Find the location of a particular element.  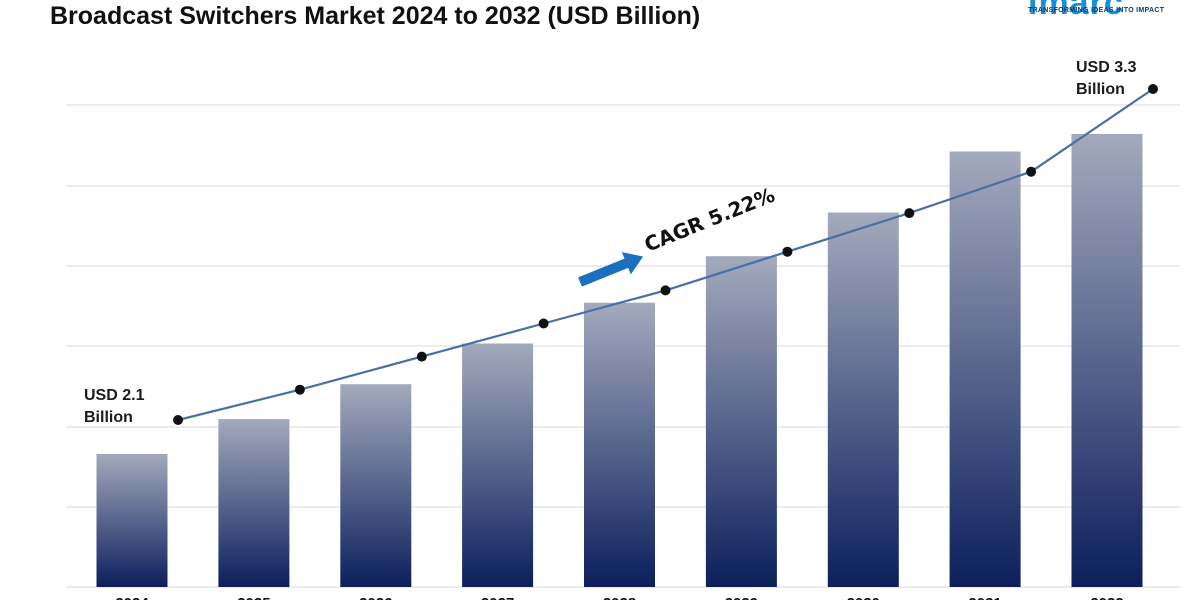

x-tick-2024: 2024 is located at coordinates (132, 597).